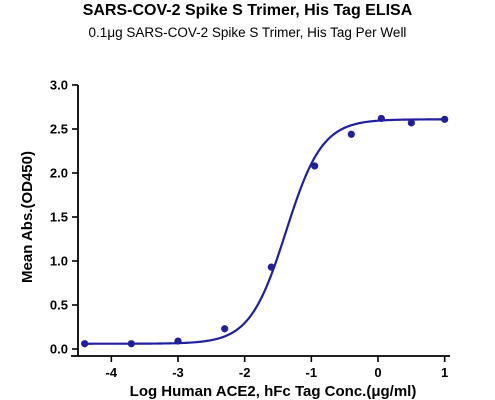 This screenshot has width=495, height=400. I want to click on y-tick-label: 2.0, so click(59, 173).